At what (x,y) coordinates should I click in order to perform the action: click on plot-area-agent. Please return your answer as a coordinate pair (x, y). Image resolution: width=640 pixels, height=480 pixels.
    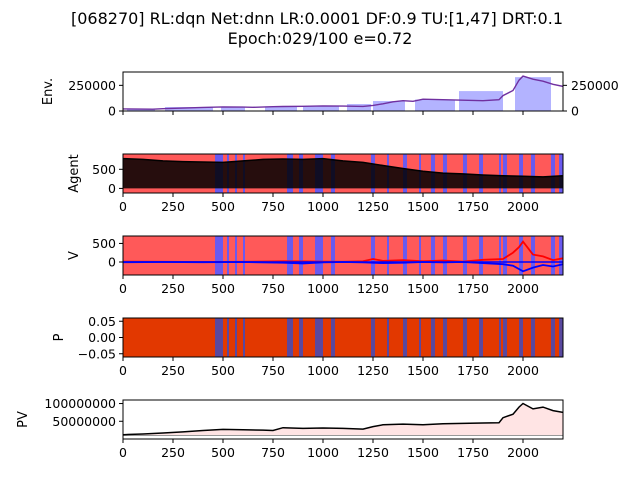
    Looking at the image, I should click on (343, 173).